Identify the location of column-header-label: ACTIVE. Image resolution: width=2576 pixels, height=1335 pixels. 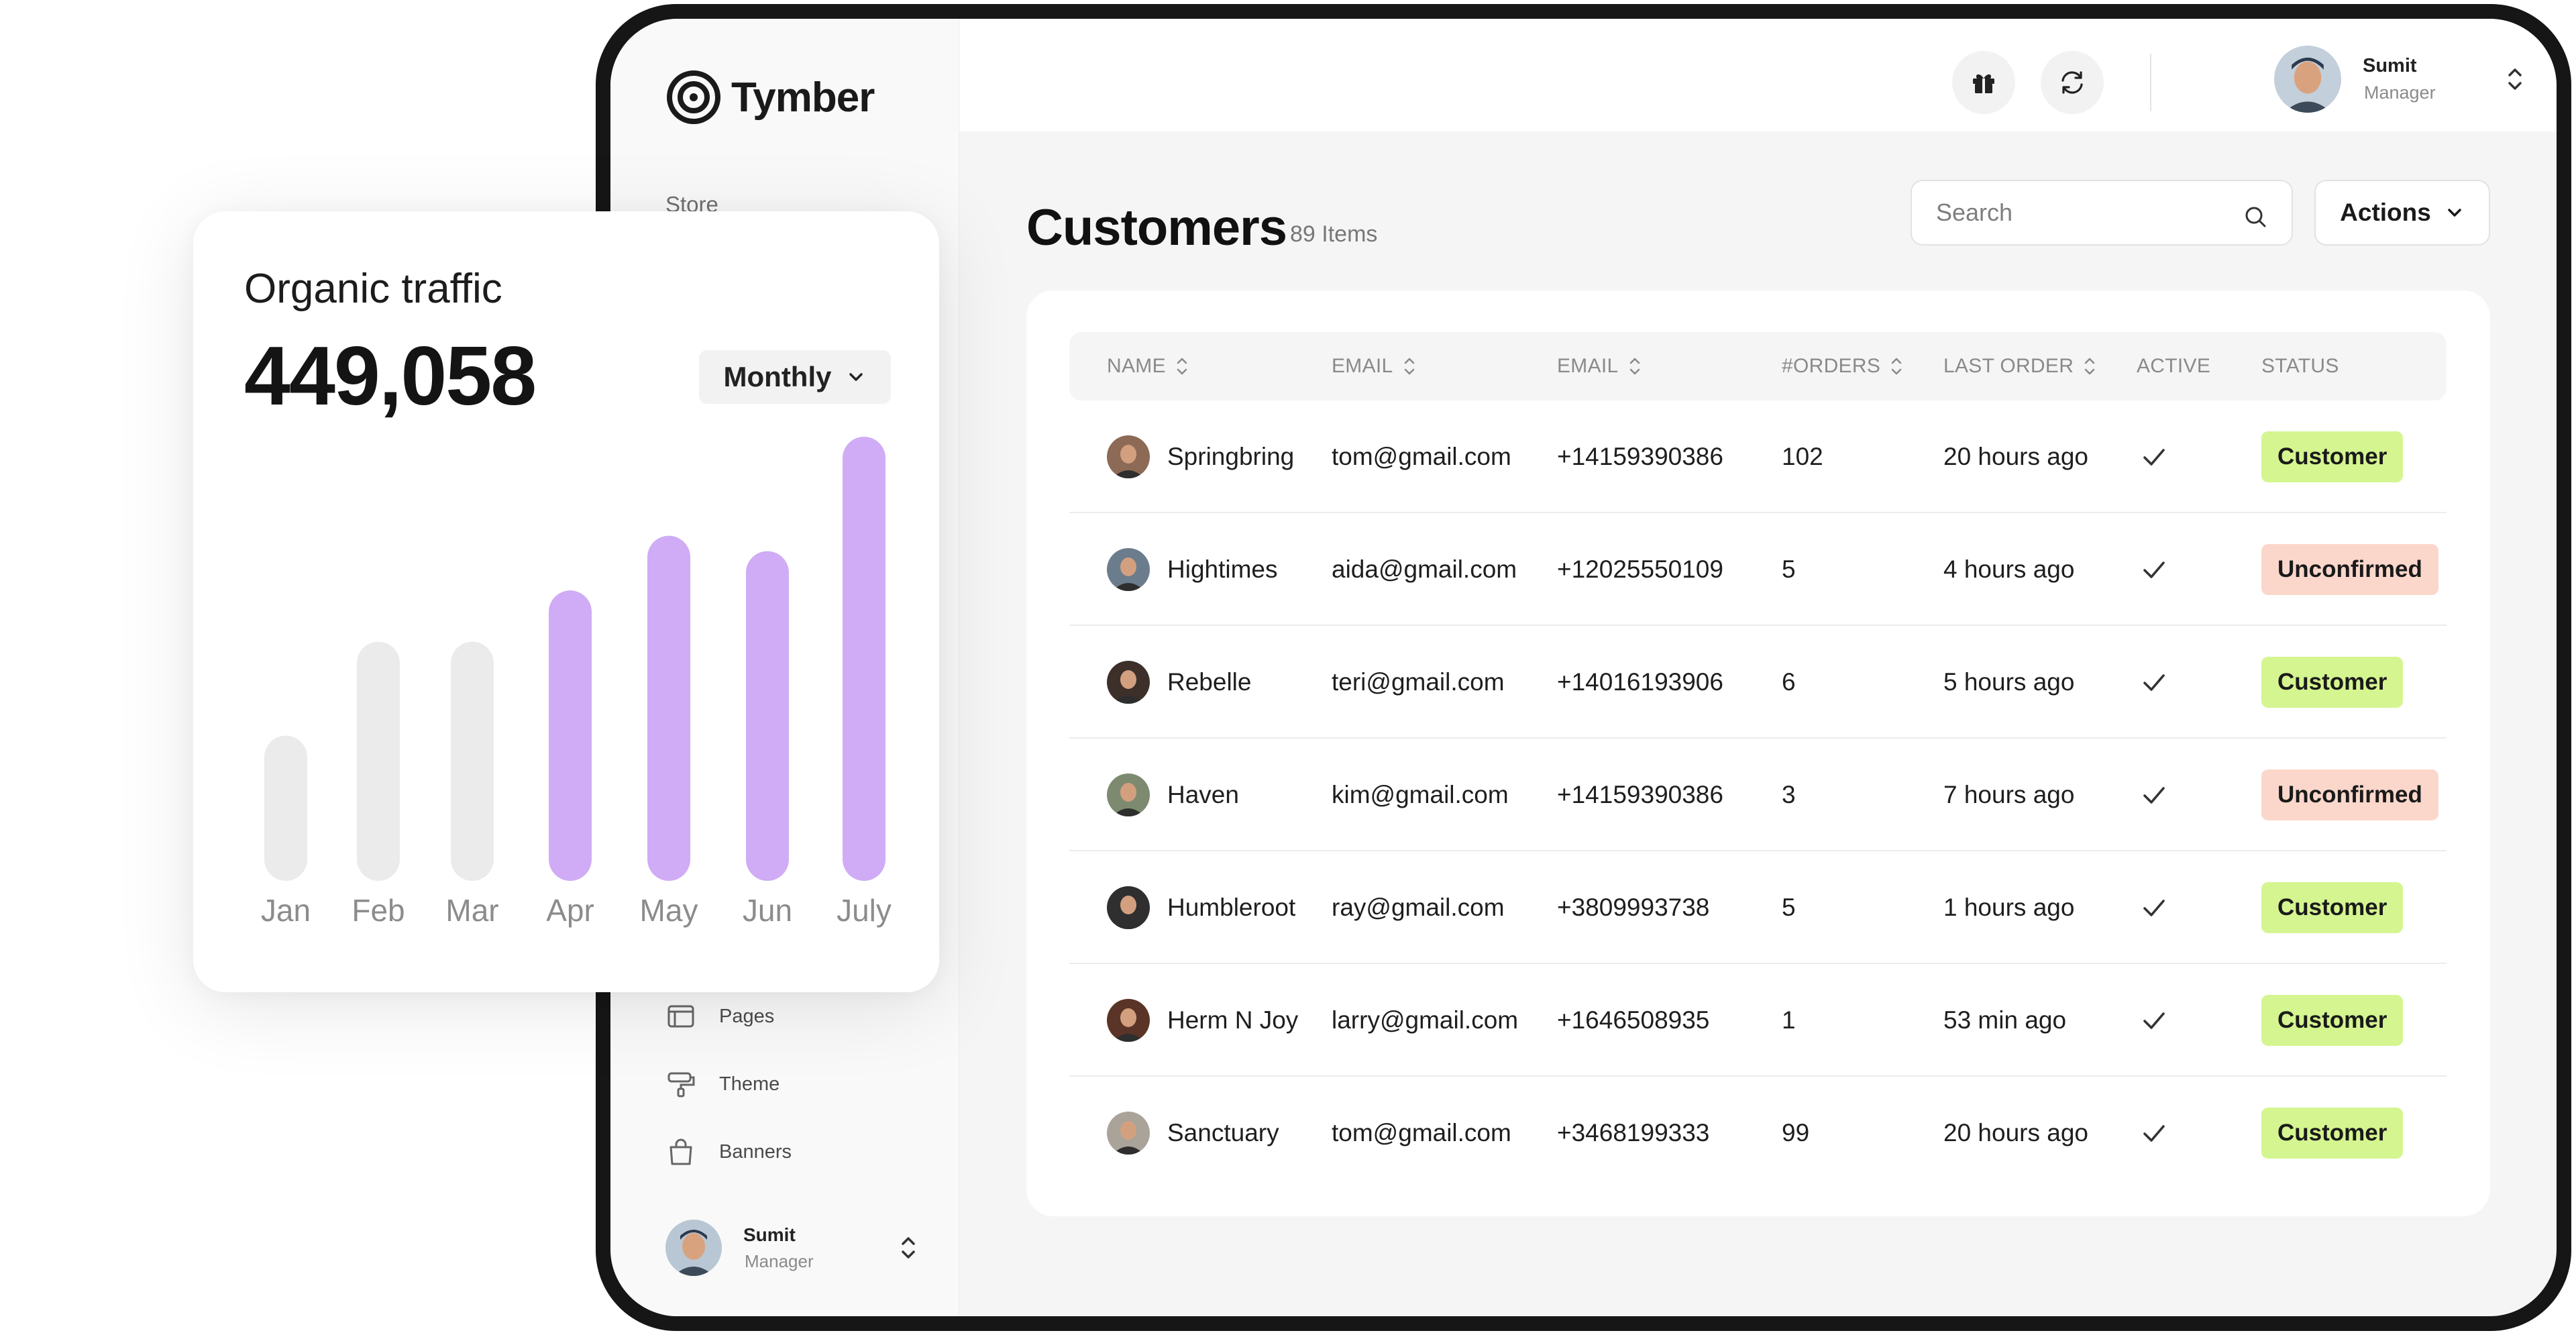
(2174, 366).